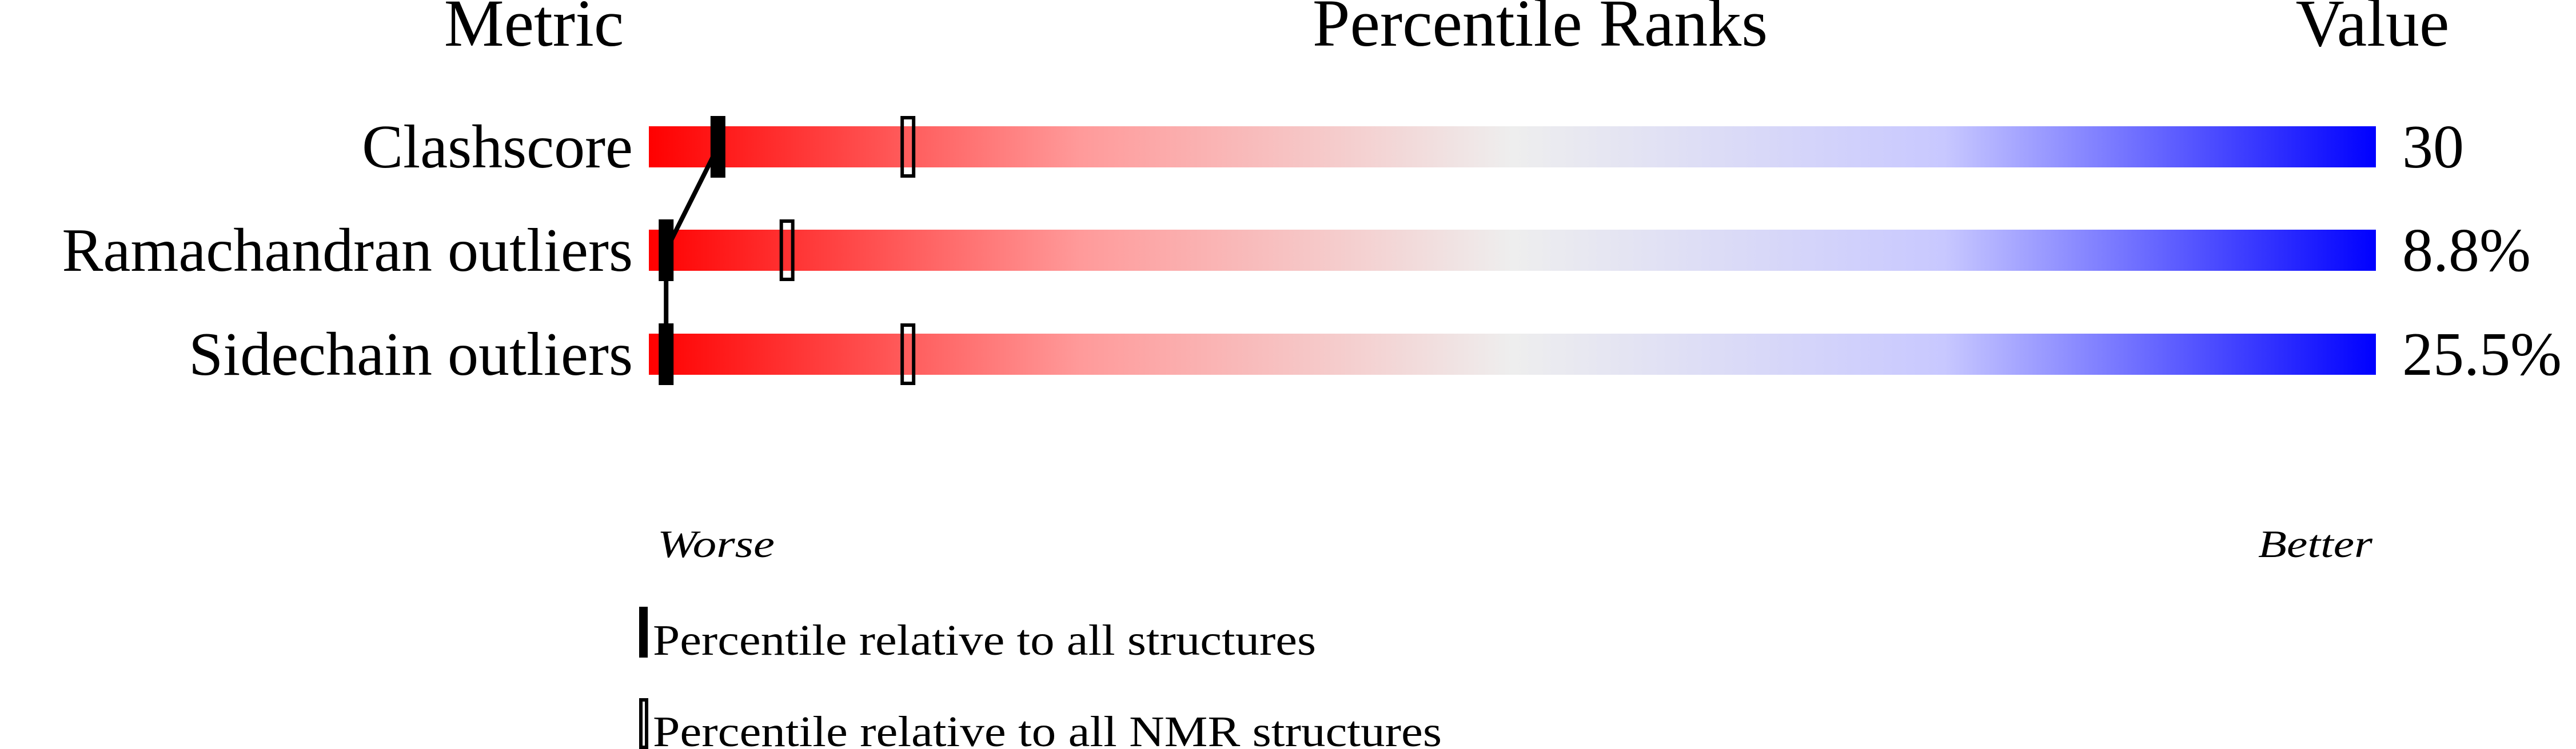 The width and height of the screenshot is (2576, 749). Describe the element at coordinates (2433, 147) in the screenshot. I see `metric-value: 30` at that location.